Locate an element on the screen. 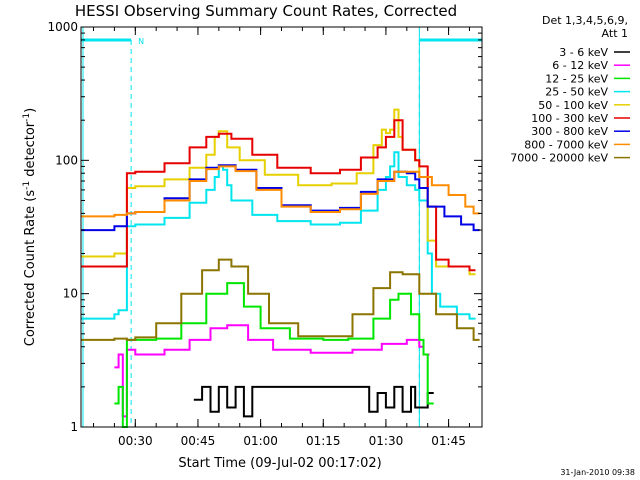 This screenshot has width=640, height=480. x-tick-label-0: 00:30 is located at coordinates (135, 441).